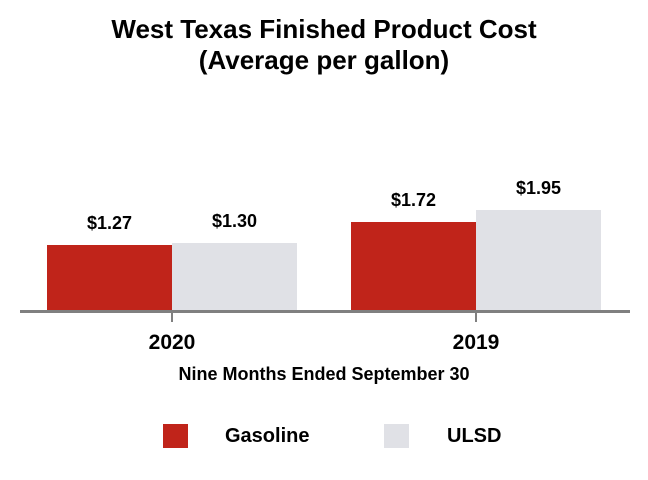 The image size is (648, 480). Describe the element at coordinates (538, 188) in the screenshot. I see `value-label-ulsd-2019: $1.95` at that location.